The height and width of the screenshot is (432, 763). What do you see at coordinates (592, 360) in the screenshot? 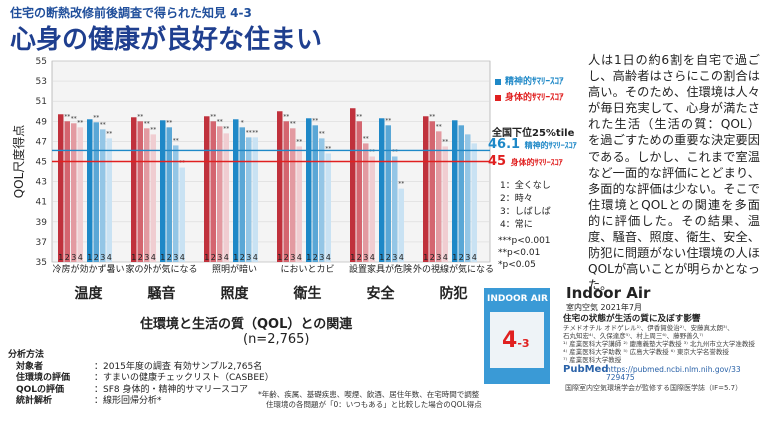
I see `author-line: ⁷⁾ 産業医科大学教授` at bounding box center [592, 360].